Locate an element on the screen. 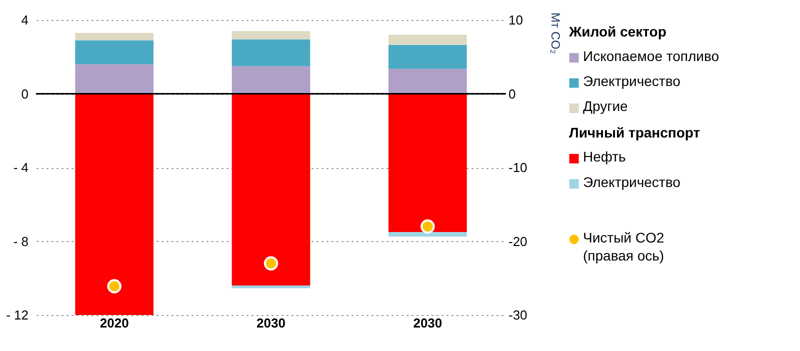 Image resolution: width=800 pixels, height=351 pixels. legend-label: Нефть is located at coordinates (604, 156).